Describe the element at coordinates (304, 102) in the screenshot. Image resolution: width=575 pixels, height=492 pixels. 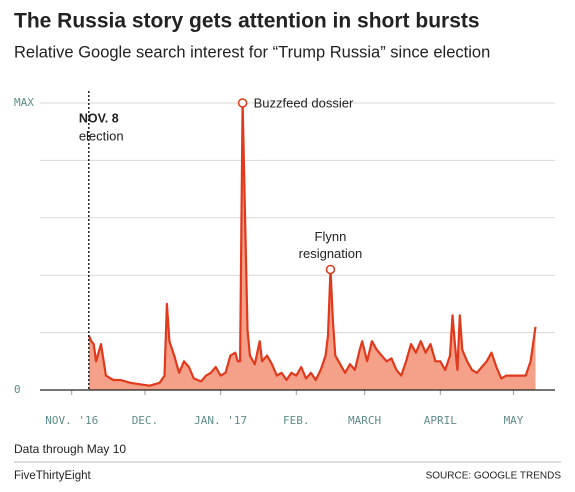
I see `annotation: Buzzfeed dossier` at that location.